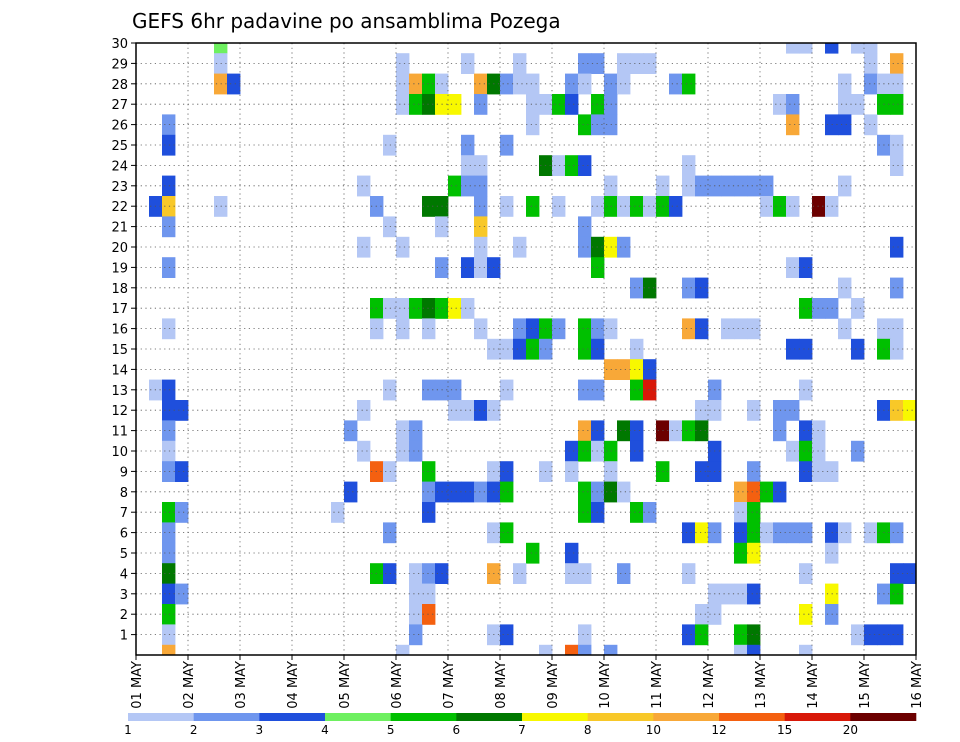 The width and height of the screenshot is (960, 742). What do you see at coordinates (124, 554) in the screenshot?
I see `y-tick-label: 5` at bounding box center [124, 554].